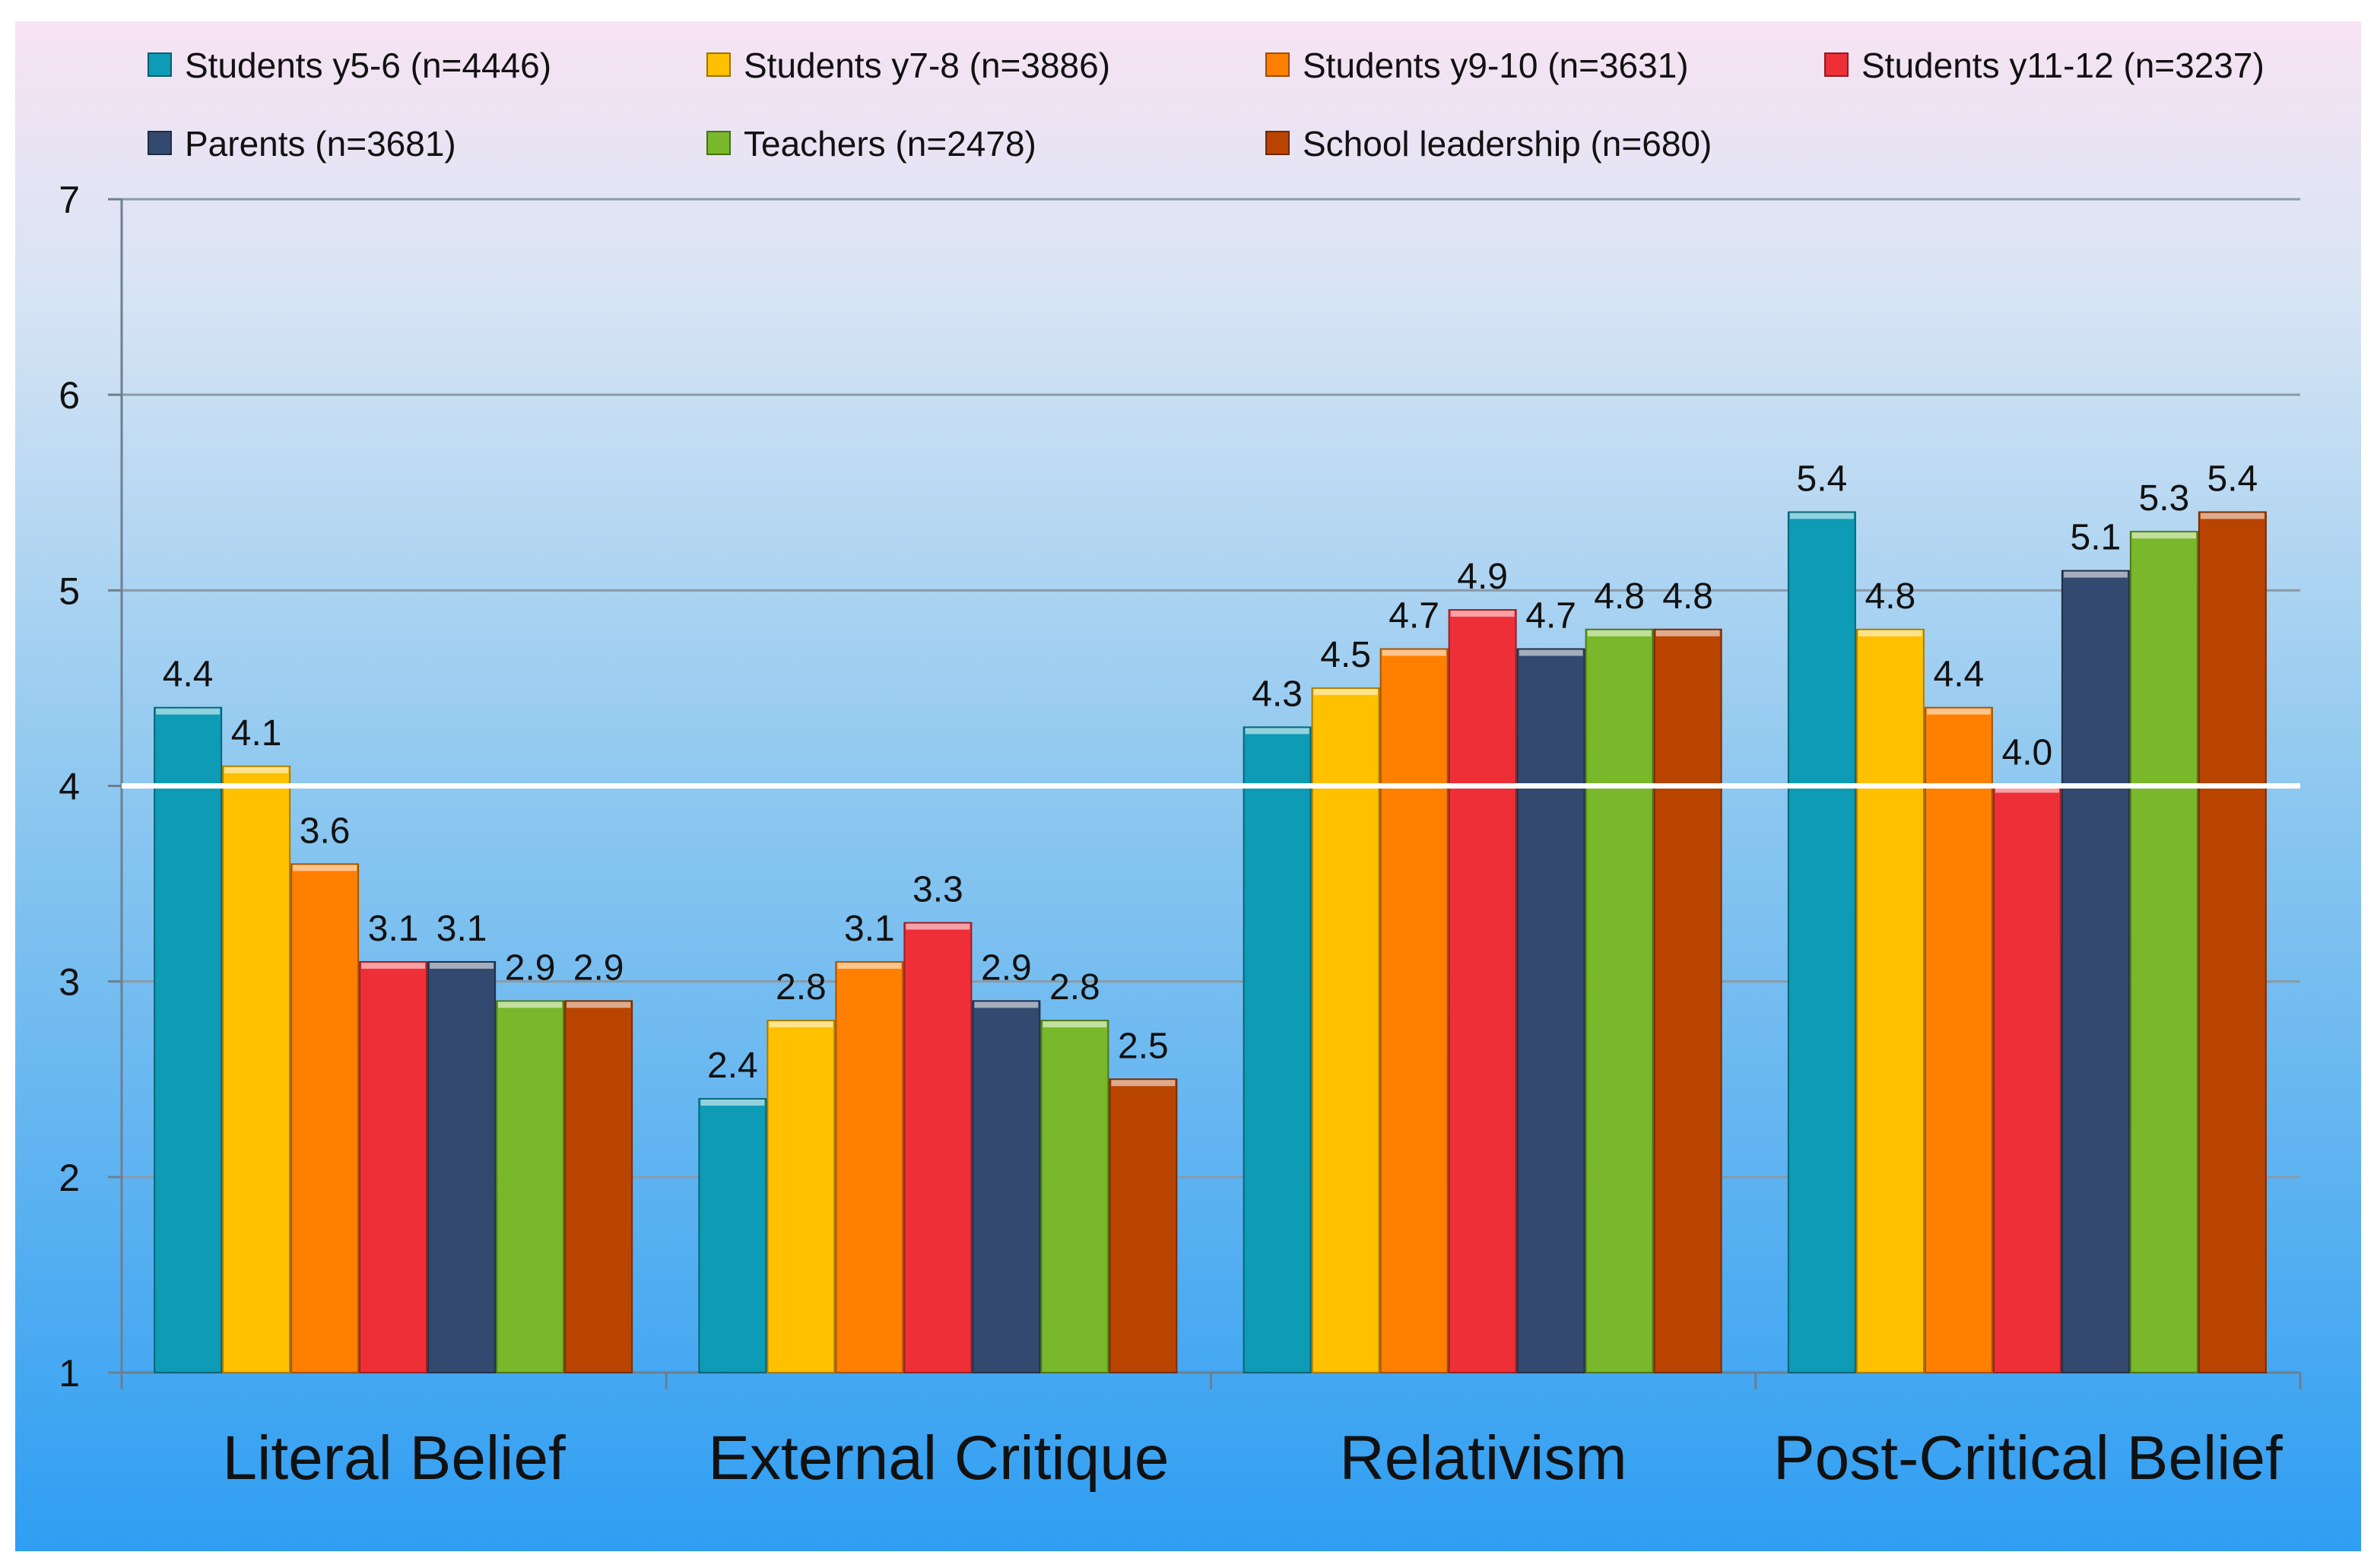 Image resolution: width=2374 pixels, height=1568 pixels. I want to click on legend-label: Students y11-12 (n=3237), so click(2063, 65).